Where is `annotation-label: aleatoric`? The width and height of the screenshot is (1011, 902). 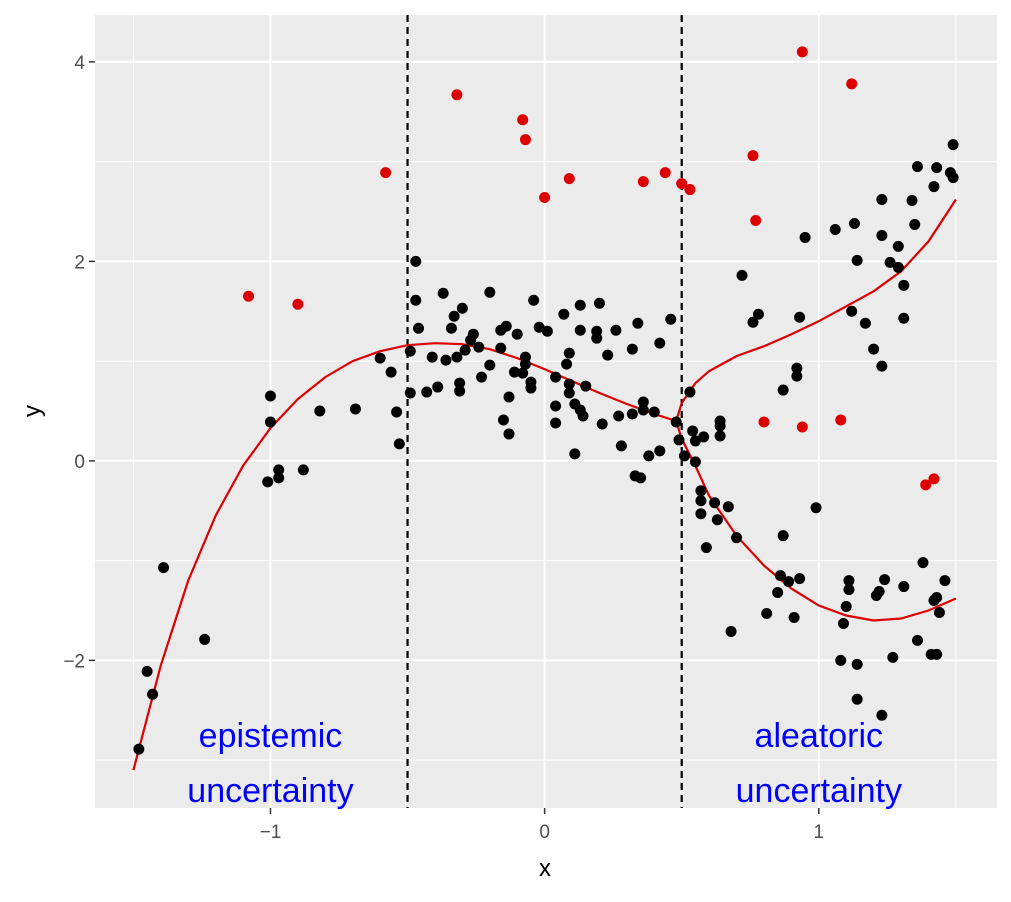
annotation-label: aleatoric is located at coordinates (819, 736).